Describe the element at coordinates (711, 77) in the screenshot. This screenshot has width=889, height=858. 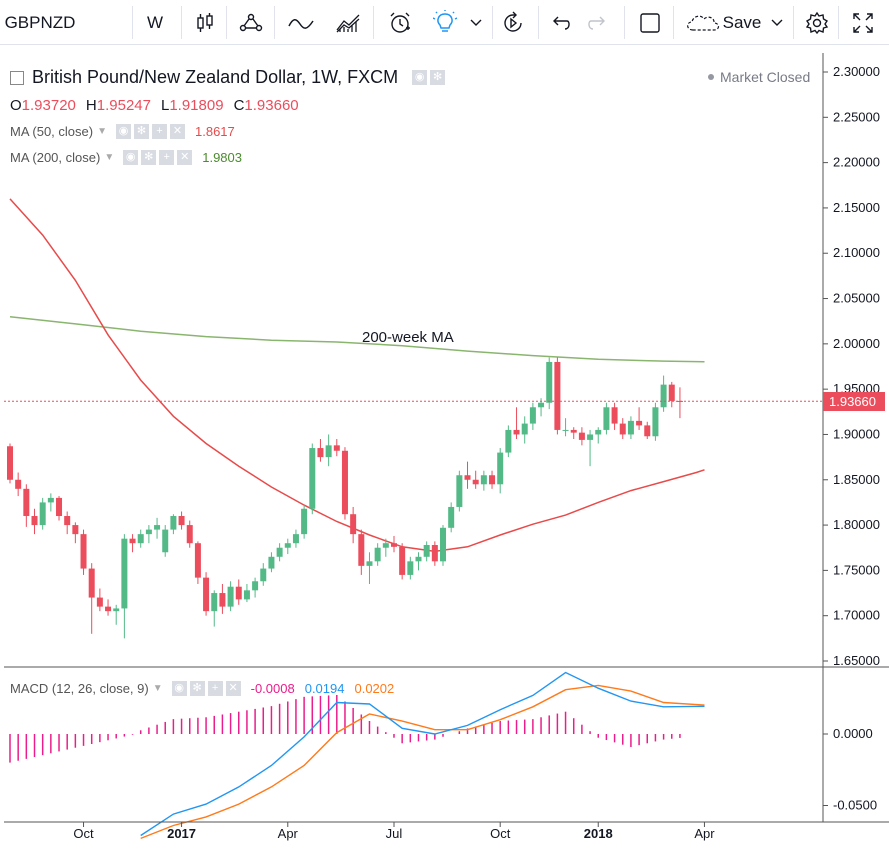
I see `status-dot-icon` at that location.